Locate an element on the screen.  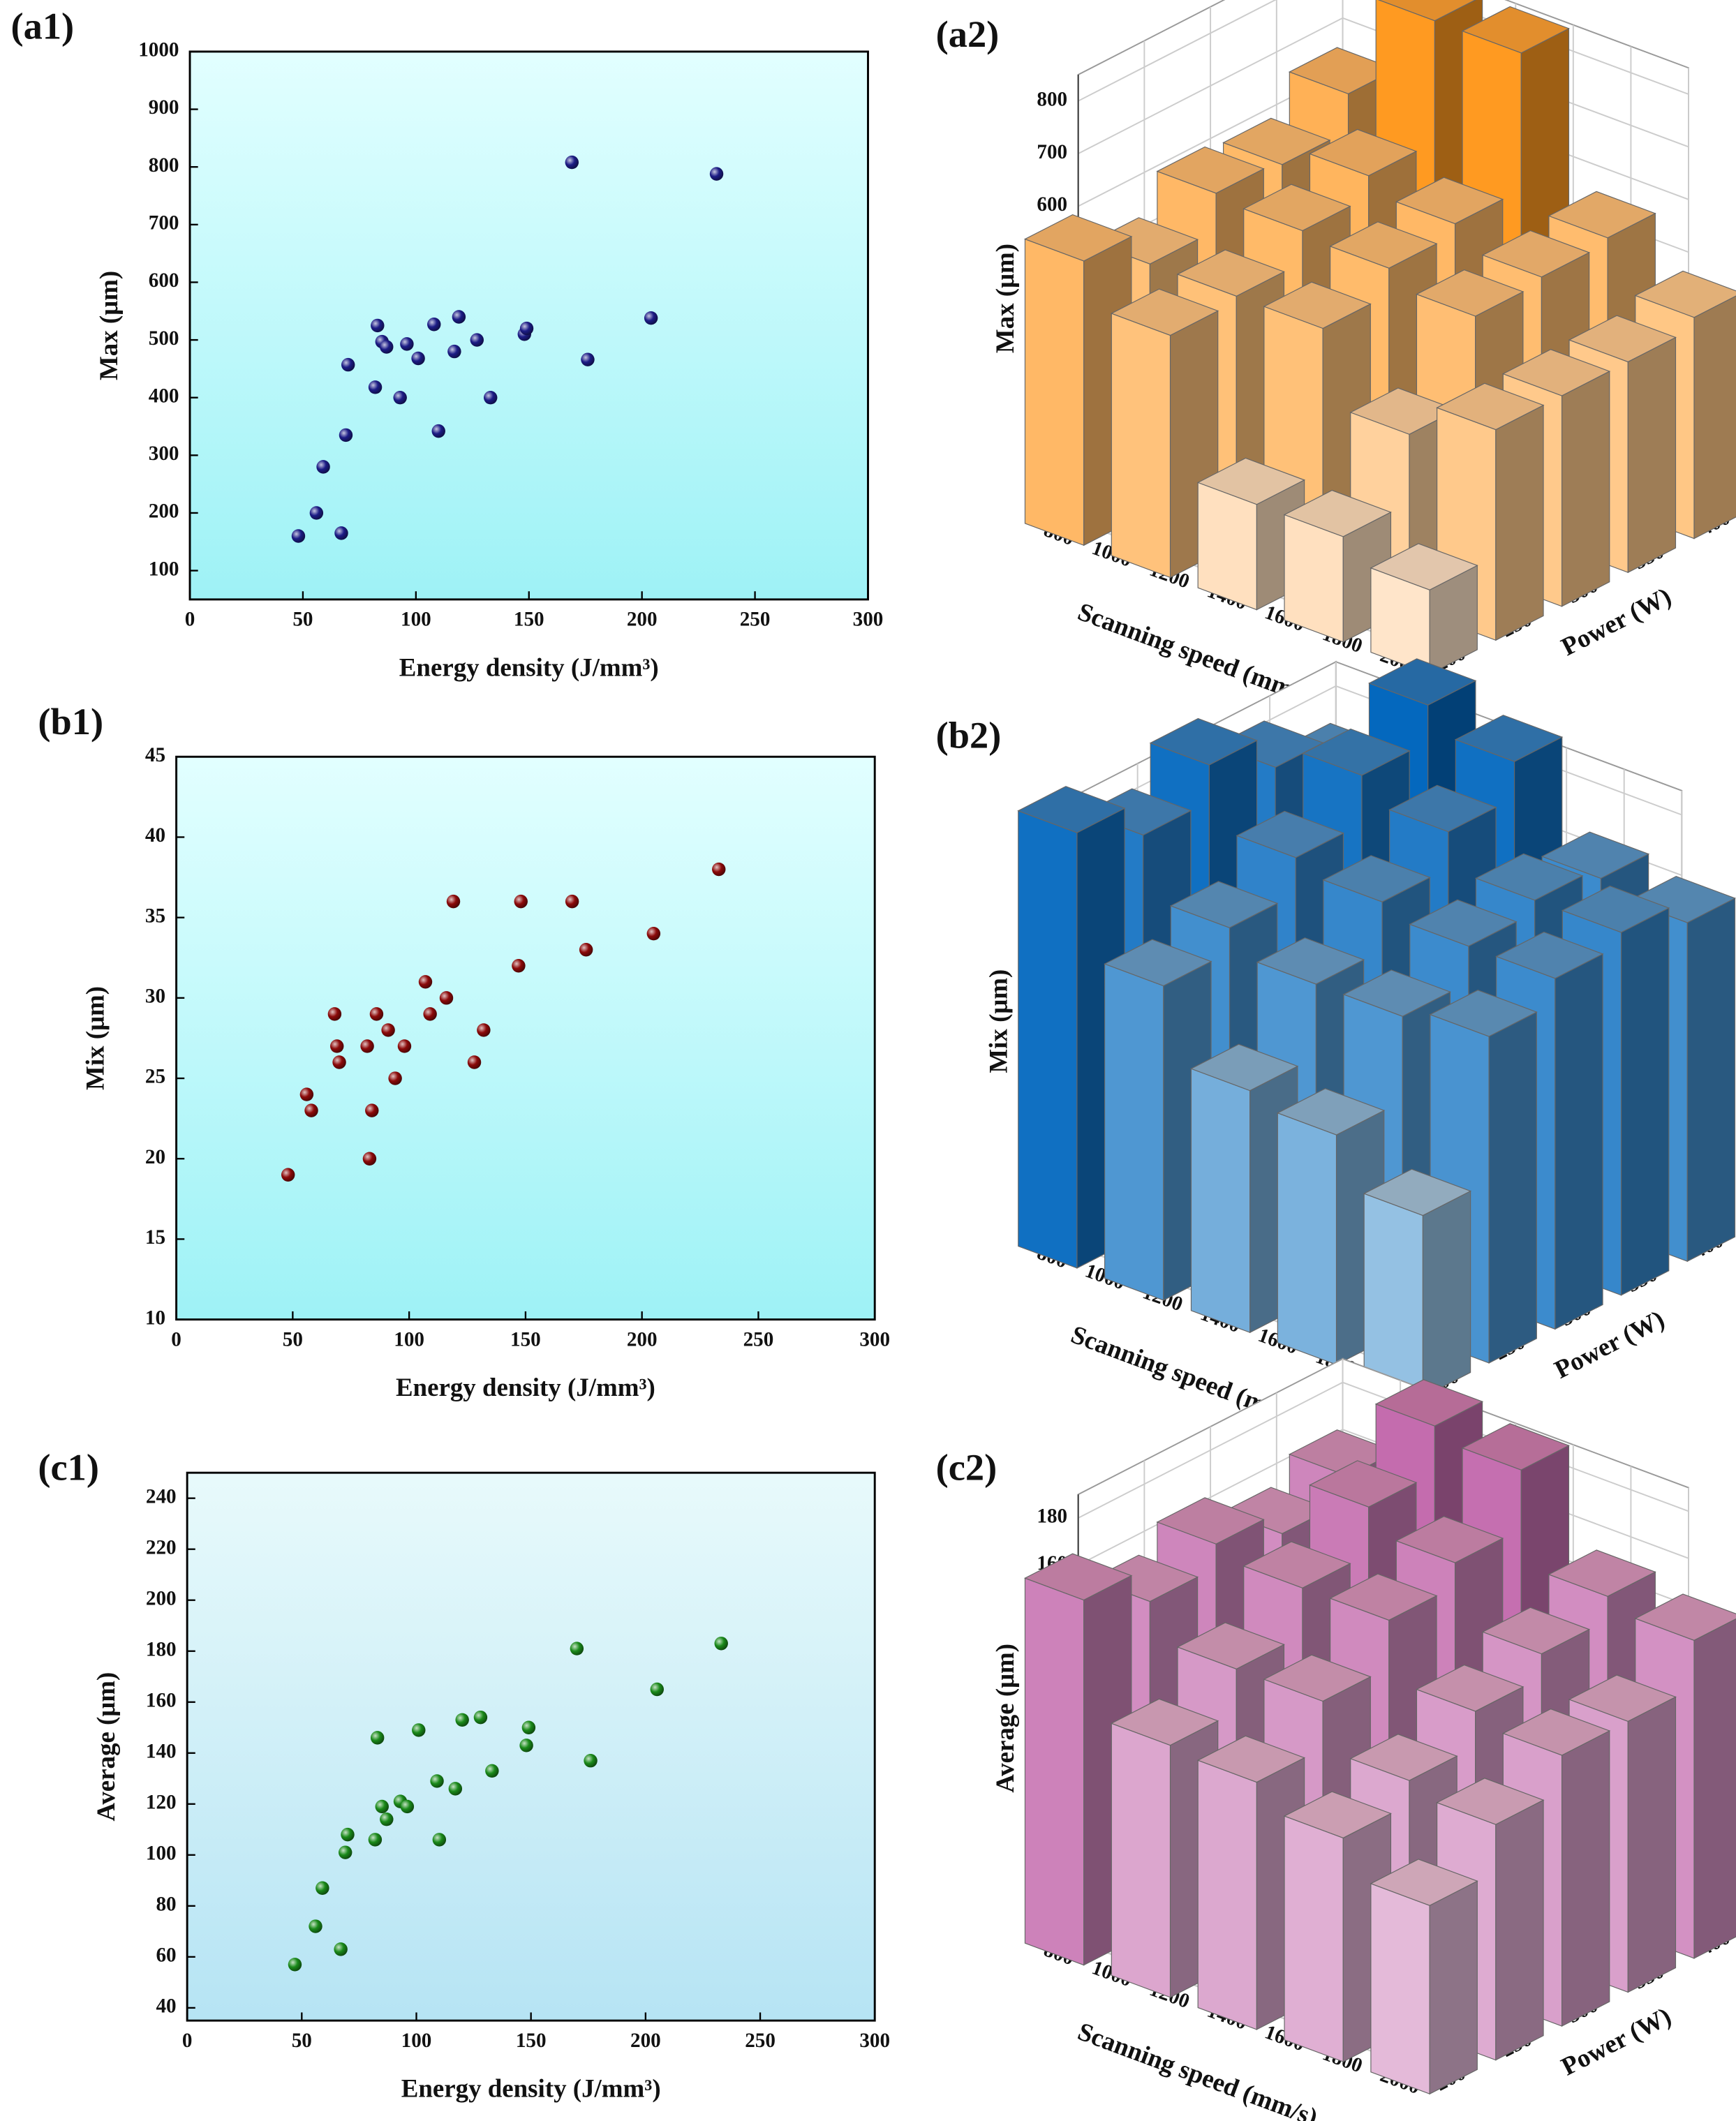
y-tick-label: 800 is located at coordinates (164, 165).